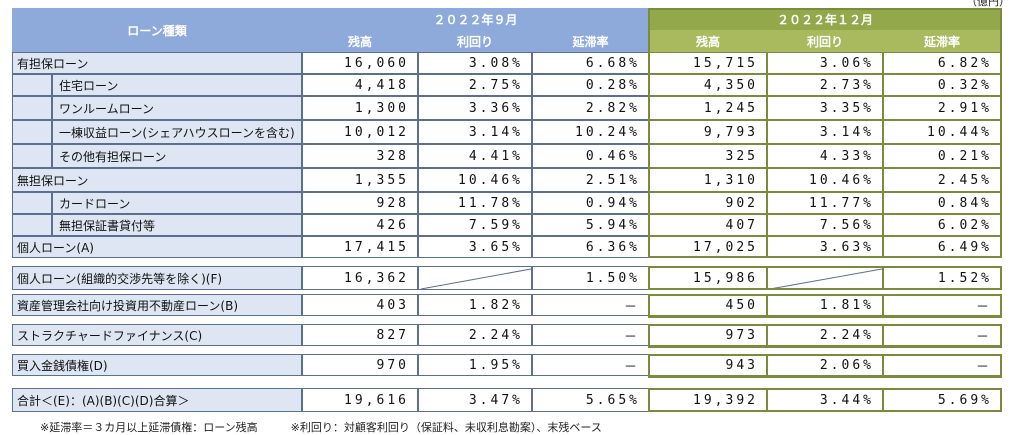 This screenshot has width=1024, height=435. What do you see at coordinates (825, 19) in the screenshot?
I see `header-period-2: ２０２２年１２月` at bounding box center [825, 19].